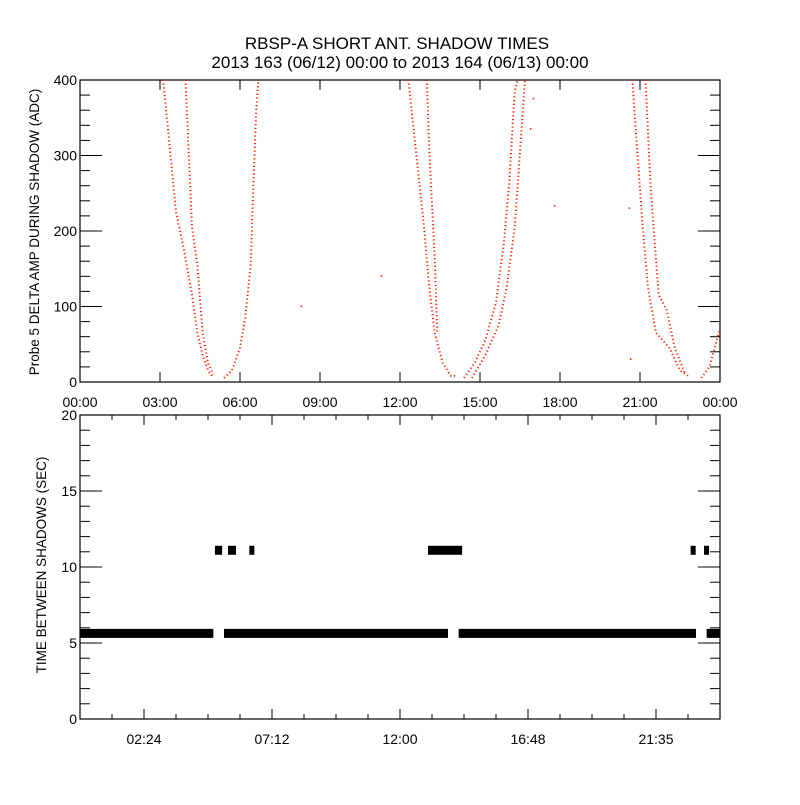 This screenshot has height=805, width=800. Describe the element at coordinates (69, 415) in the screenshot. I see `bottom-y-tick-label: 20` at that location.